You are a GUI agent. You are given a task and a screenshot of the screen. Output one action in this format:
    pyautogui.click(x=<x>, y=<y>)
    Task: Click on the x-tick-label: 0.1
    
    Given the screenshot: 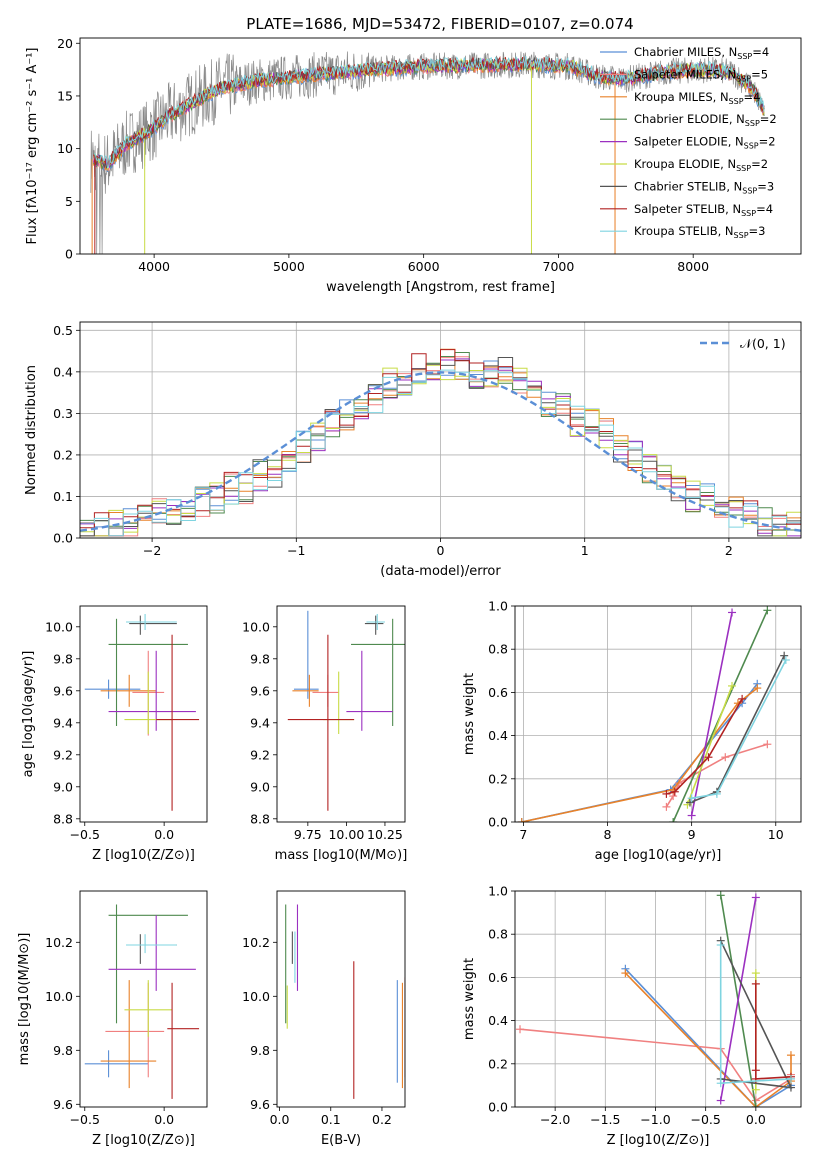 What is the action you would take?
    pyautogui.click(x=331, y=1119)
    